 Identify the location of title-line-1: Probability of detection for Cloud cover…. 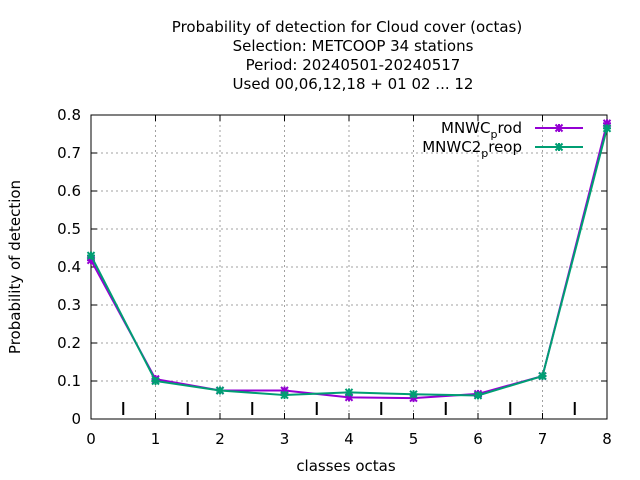
(347, 27).